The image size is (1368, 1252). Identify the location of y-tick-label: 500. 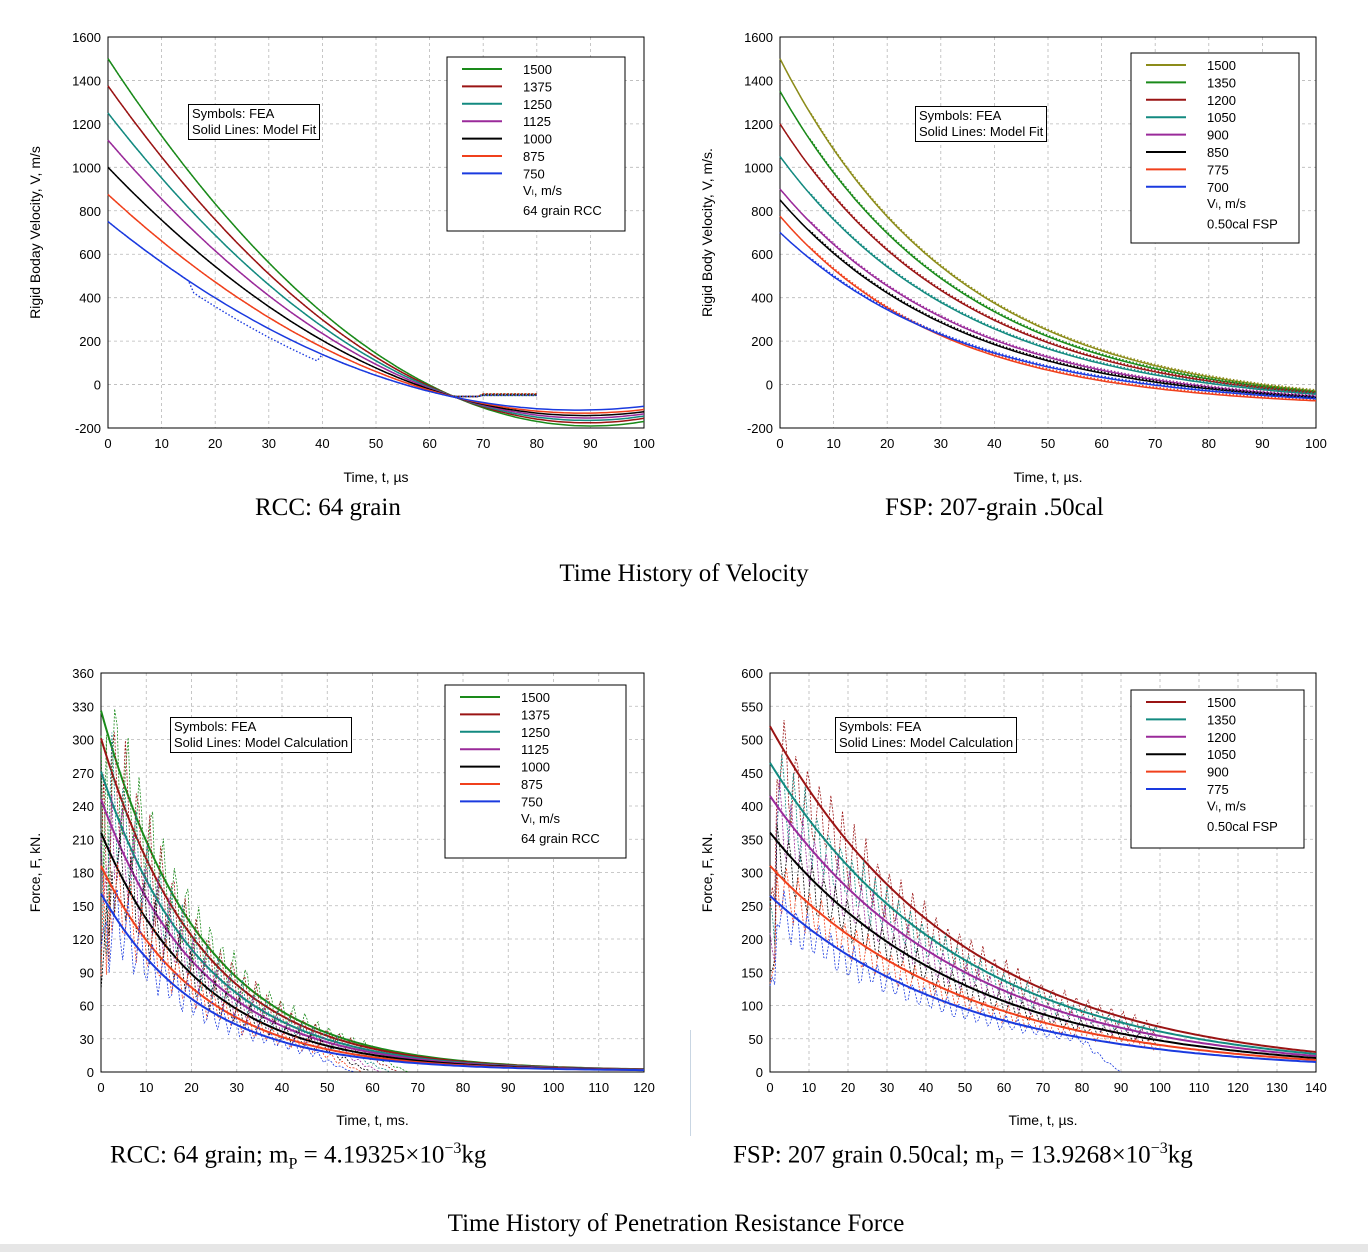
(752, 740).